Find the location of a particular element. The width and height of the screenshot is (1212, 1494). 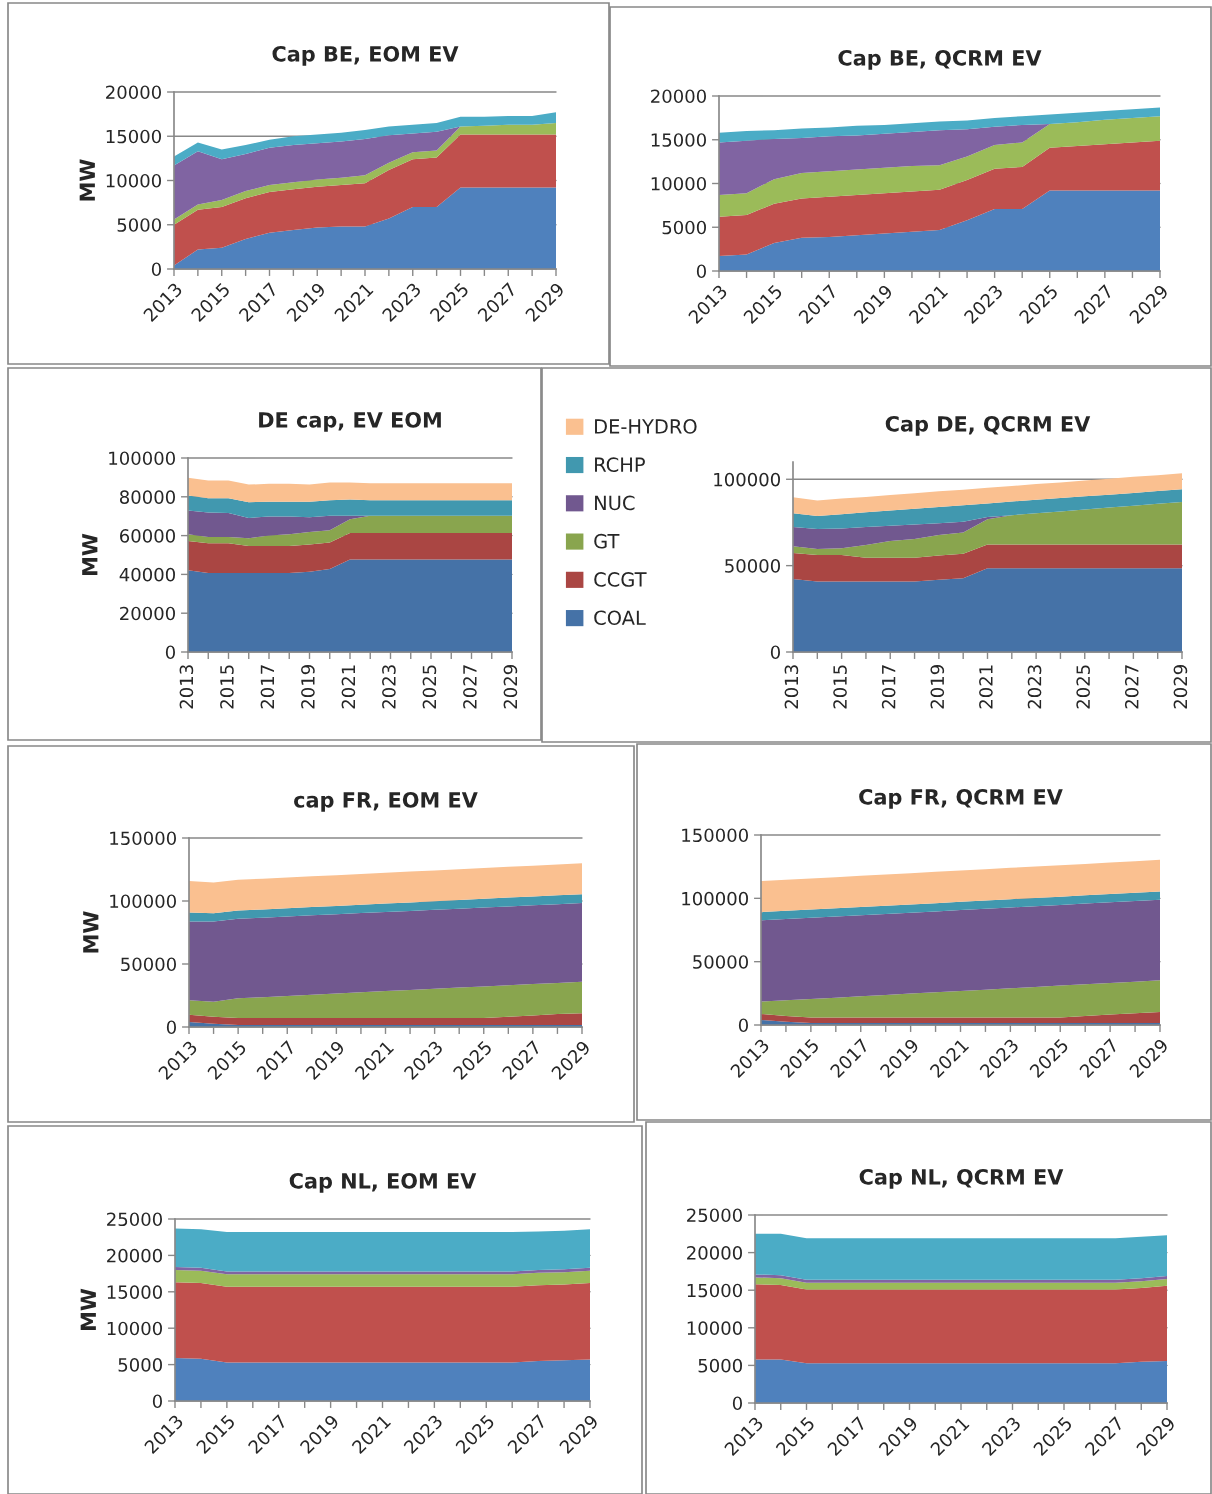

chart-title: DE cap, EV EOM is located at coordinates (350, 421).